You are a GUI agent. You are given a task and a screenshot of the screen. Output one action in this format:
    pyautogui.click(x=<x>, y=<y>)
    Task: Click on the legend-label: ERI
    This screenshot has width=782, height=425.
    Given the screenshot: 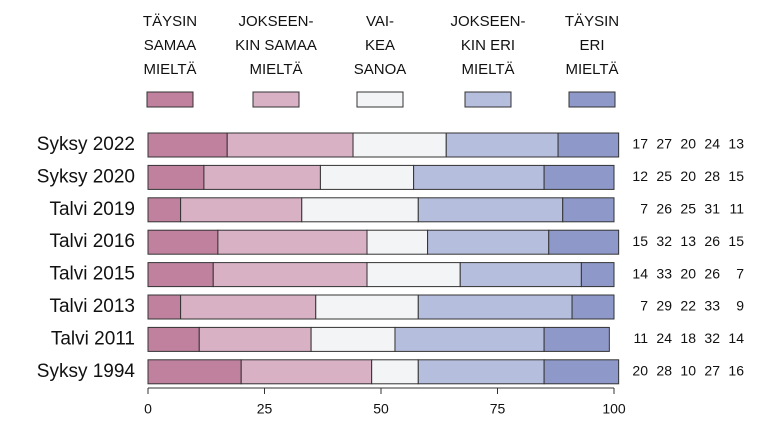 What is the action you would take?
    pyautogui.click(x=591, y=45)
    